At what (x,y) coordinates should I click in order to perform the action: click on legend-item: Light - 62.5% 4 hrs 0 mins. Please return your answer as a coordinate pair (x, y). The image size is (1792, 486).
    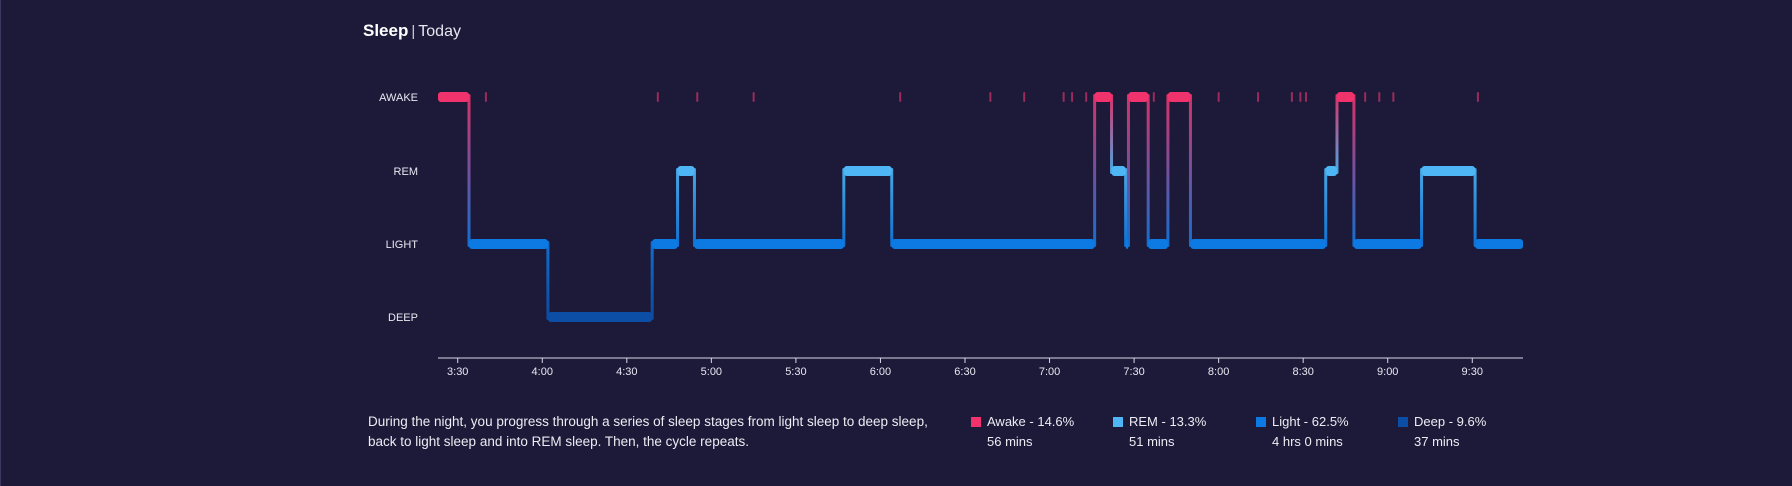
    Looking at the image, I should click on (1302, 432).